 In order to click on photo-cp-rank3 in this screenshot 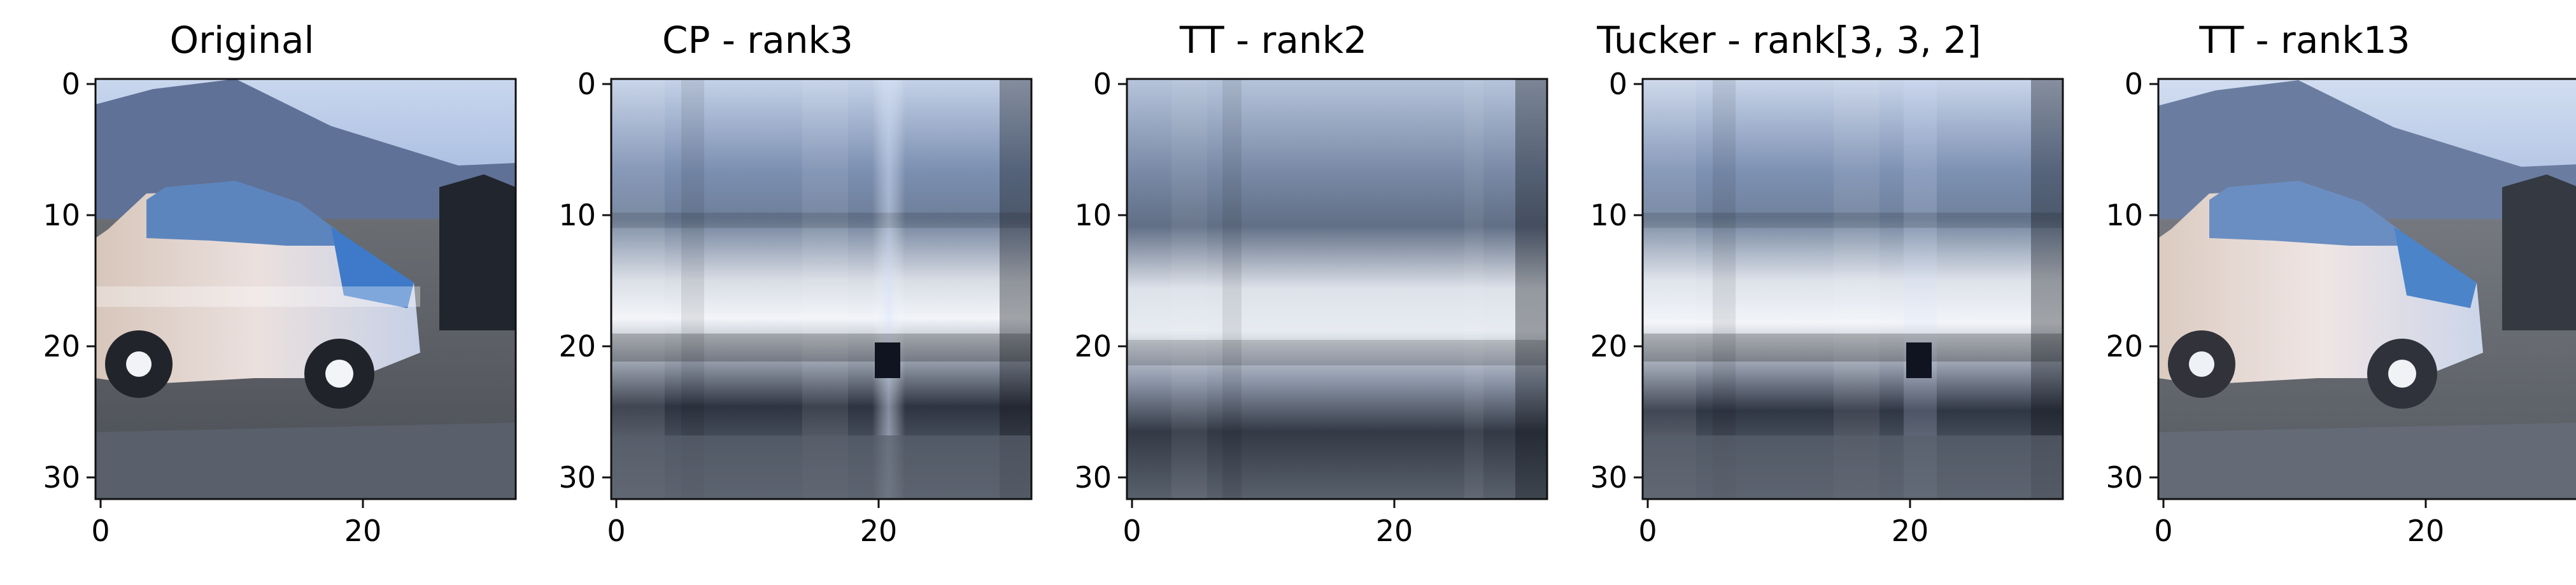, I will do `click(821, 289)`.